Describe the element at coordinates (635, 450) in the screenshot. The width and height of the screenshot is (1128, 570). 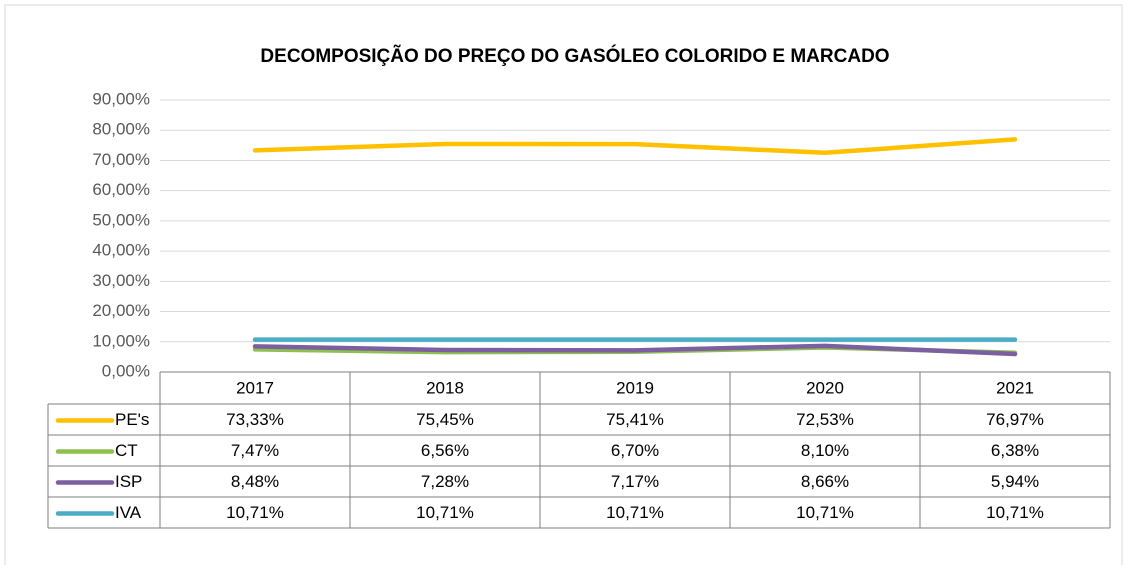
I see `data-table-value: 6,70%` at that location.